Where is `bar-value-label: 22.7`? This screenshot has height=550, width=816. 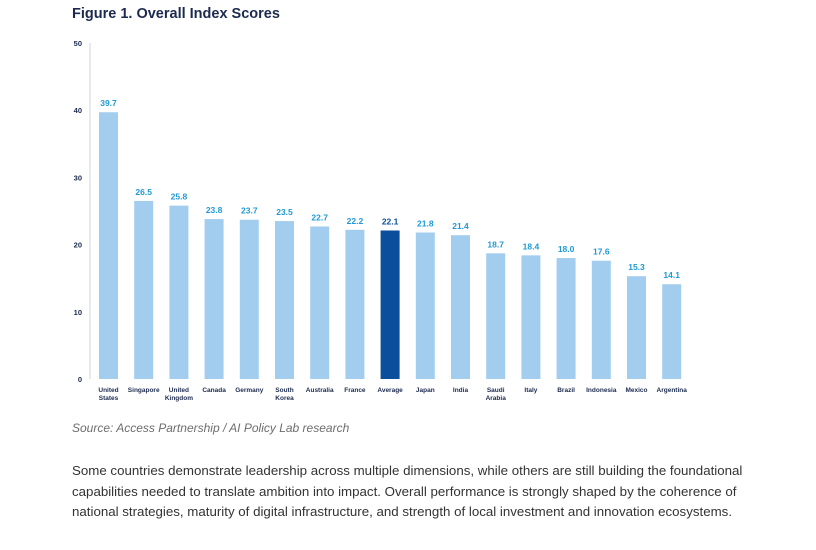
bar-value-label: 22.7 is located at coordinates (319, 217).